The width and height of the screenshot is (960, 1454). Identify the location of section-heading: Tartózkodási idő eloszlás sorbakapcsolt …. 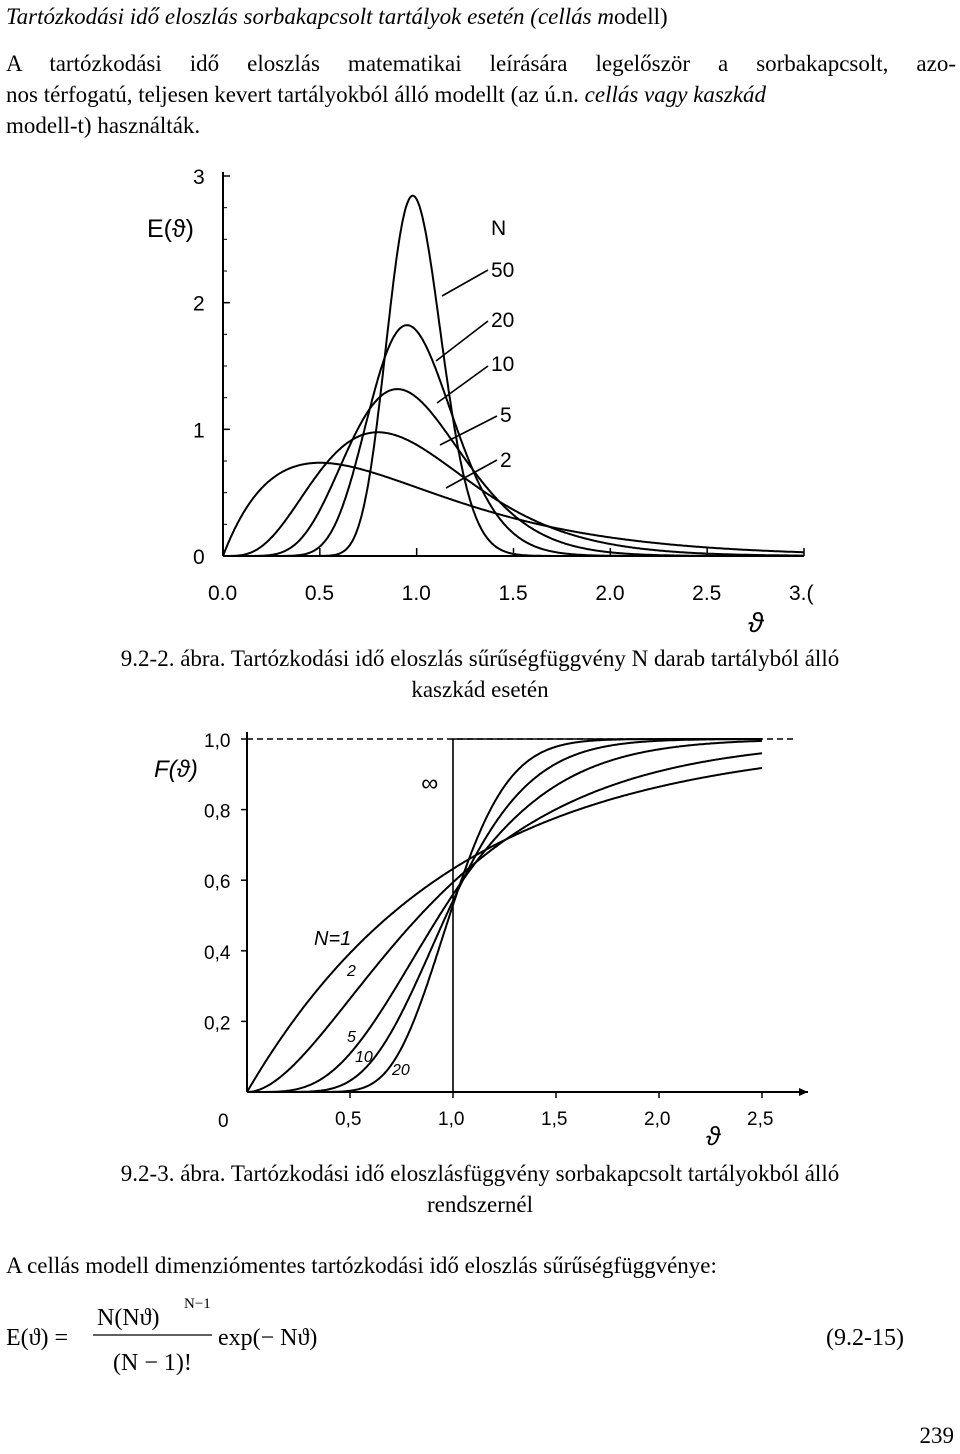
(337, 17).